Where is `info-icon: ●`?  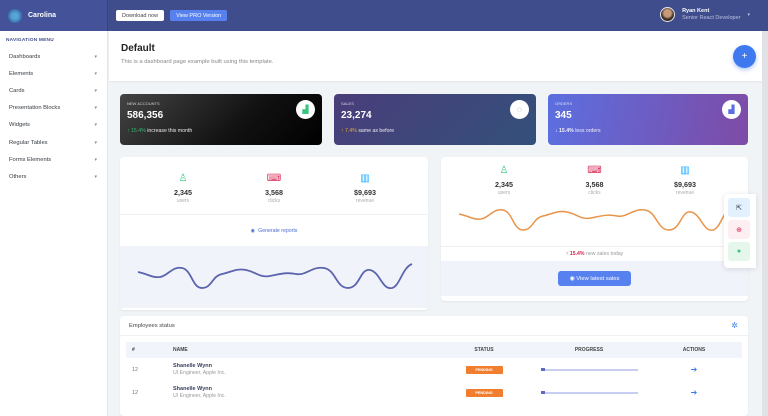 info-icon: ● is located at coordinates (739, 251).